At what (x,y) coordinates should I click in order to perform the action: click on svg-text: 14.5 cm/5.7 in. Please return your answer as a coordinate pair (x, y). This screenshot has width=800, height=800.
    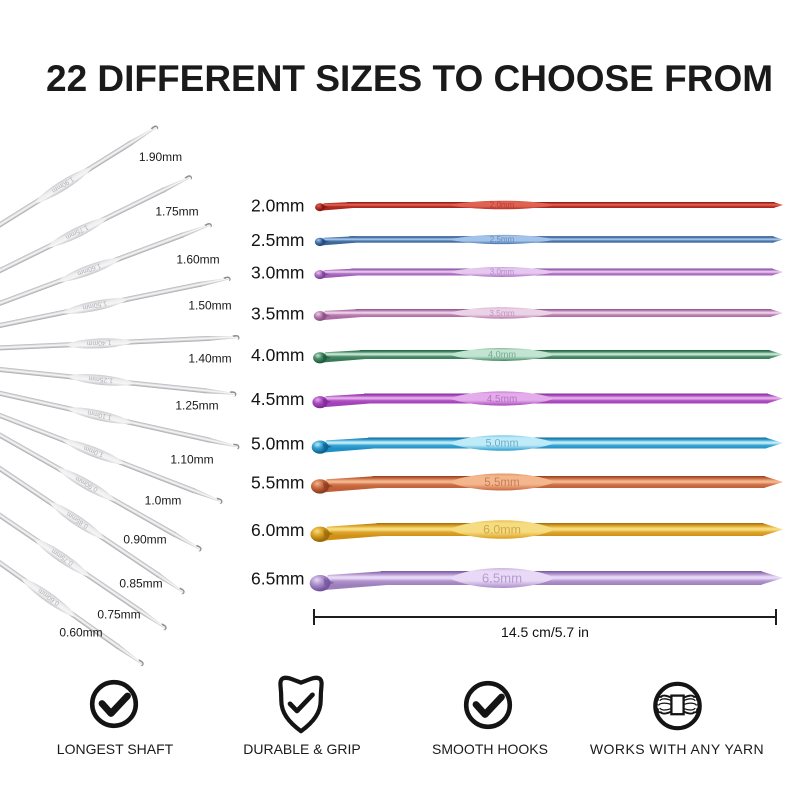
    Looking at the image, I should click on (545, 632).